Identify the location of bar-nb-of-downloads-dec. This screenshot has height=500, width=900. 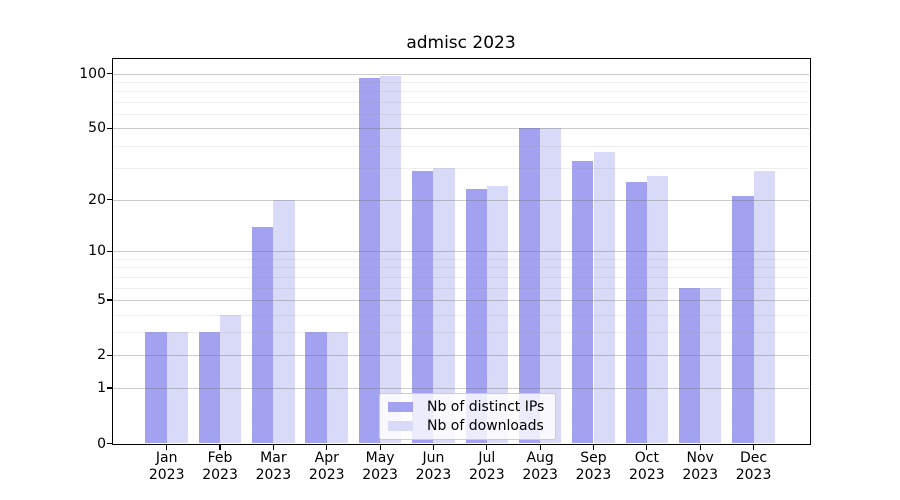
(764, 307).